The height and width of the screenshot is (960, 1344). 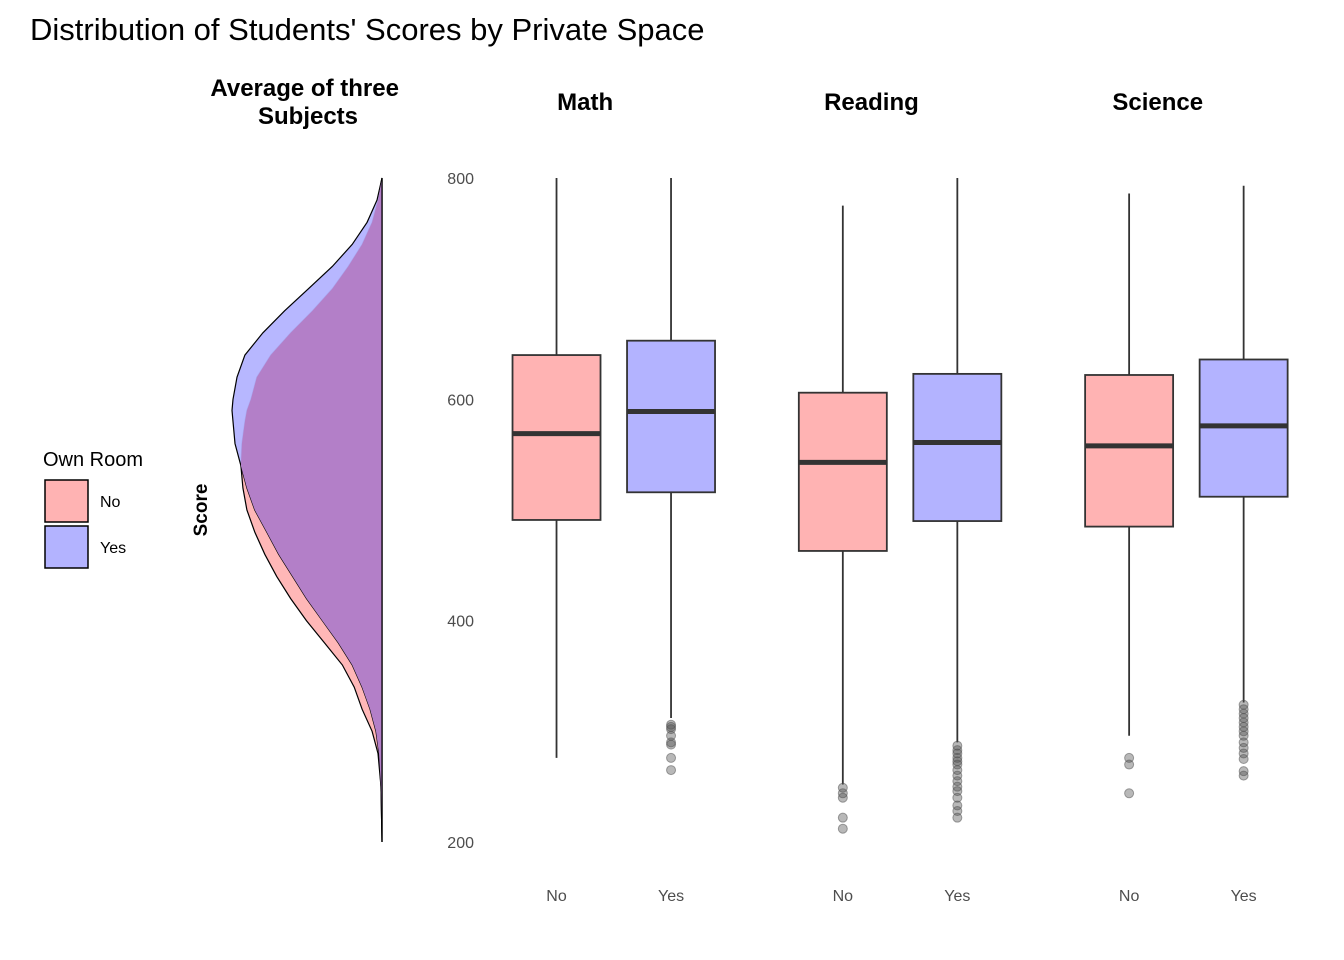 What do you see at coordinates (871, 102) in the screenshot?
I see `panel-title: Reading` at bounding box center [871, 102].